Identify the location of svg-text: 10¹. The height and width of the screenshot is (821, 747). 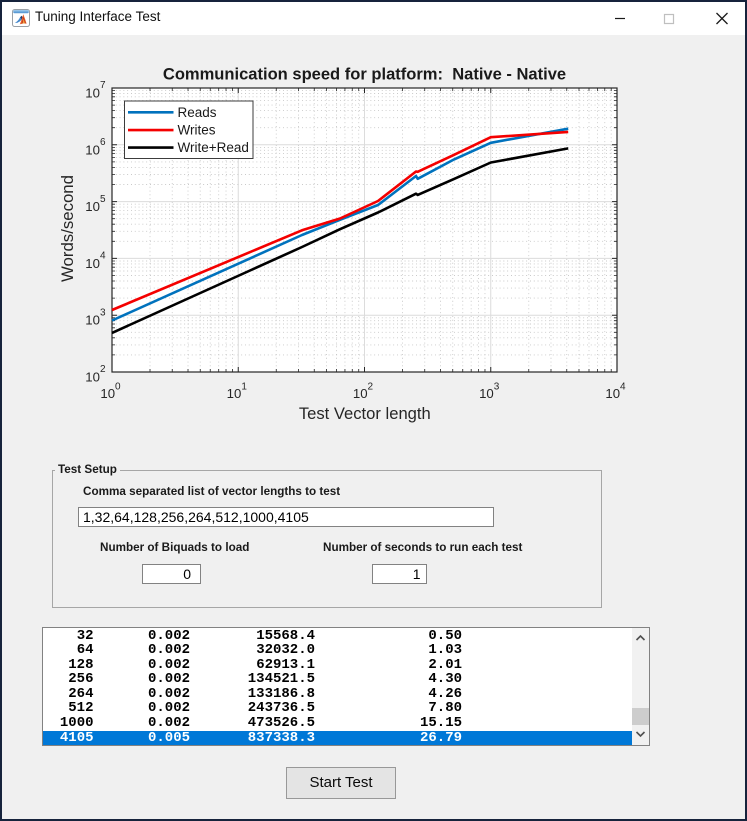
(237, 391).